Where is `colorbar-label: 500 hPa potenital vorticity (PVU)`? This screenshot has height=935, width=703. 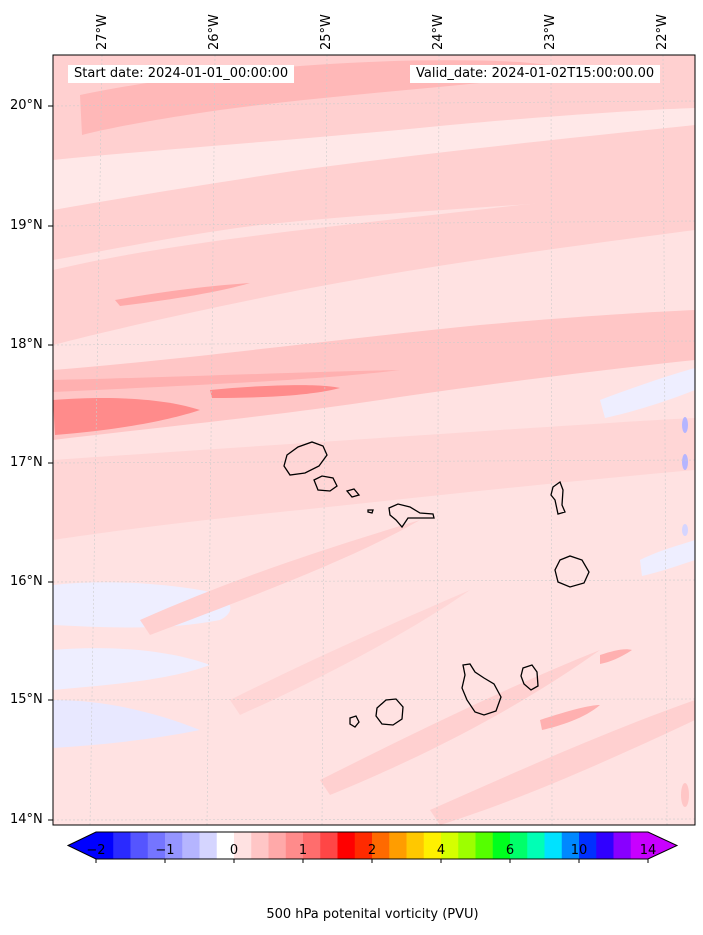 colorbar-label: 500 hPa potenital vorticity (PVU) is located at coordinates (372, 914).